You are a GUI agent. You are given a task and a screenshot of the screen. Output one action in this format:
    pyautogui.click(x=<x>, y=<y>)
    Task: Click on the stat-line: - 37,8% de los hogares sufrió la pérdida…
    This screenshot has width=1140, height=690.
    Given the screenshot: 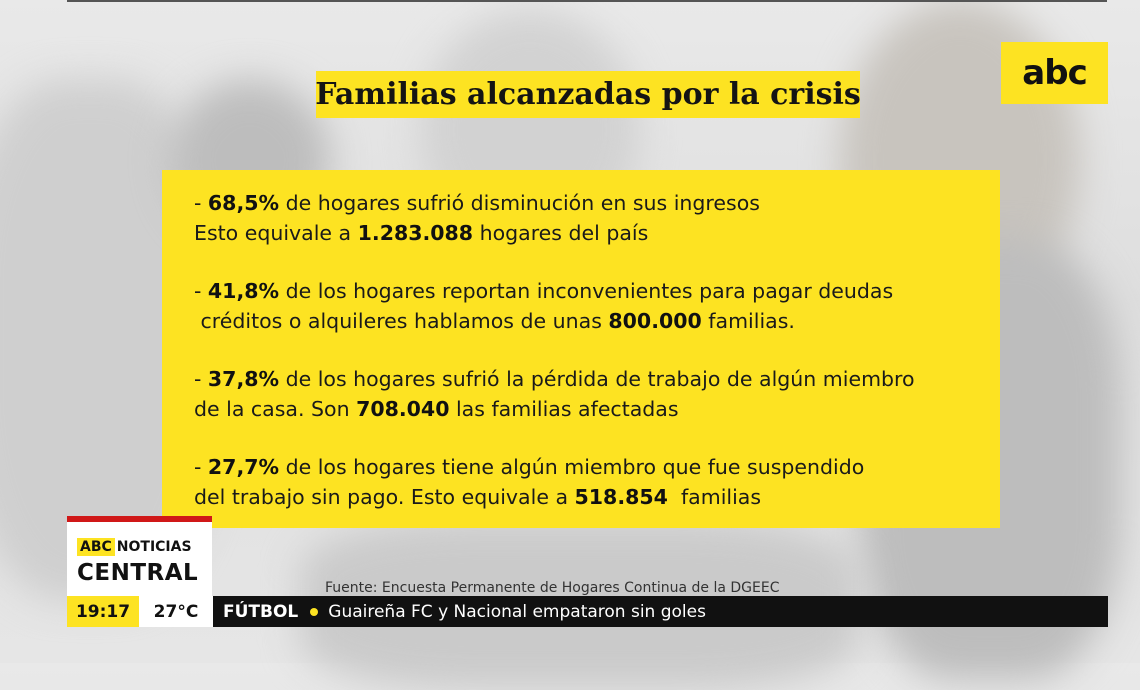 What is the action you would take?
    pyautogui.click(x=554, y=379)
    